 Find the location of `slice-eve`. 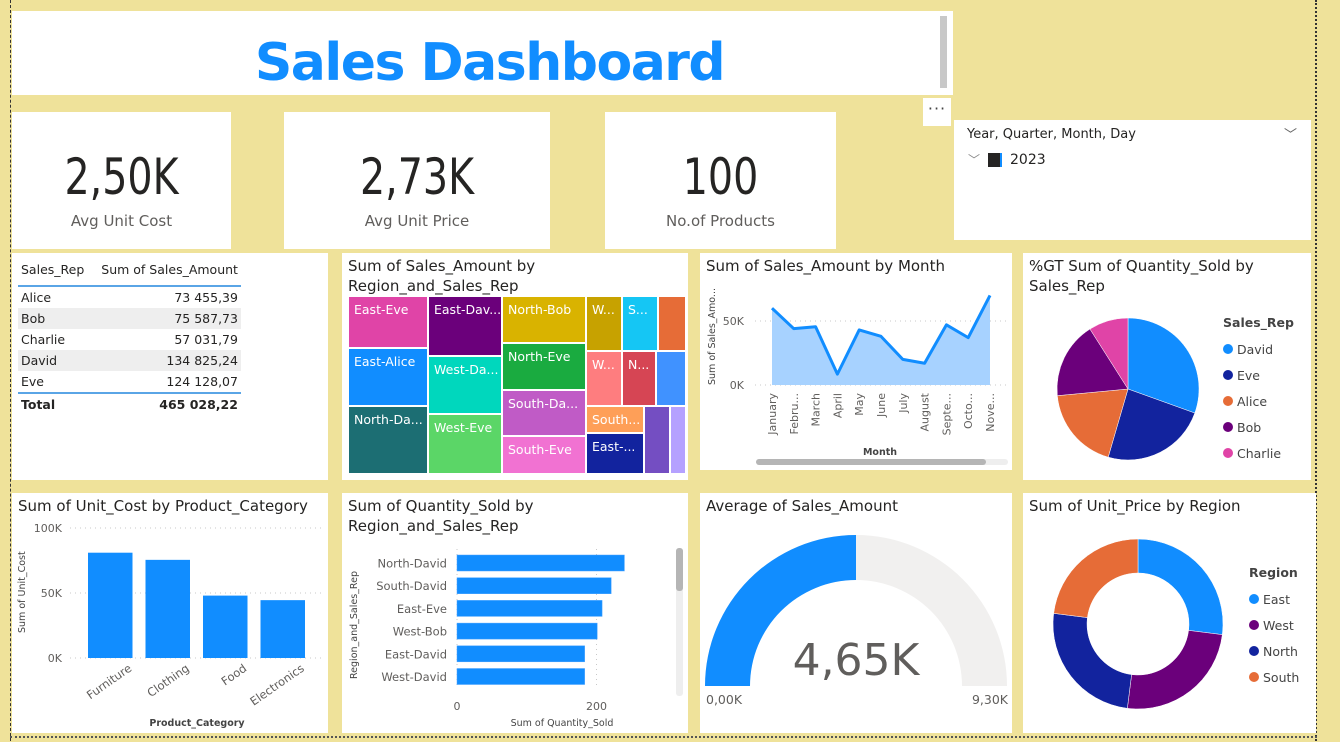

slice-eve is located at coordinates (1151, 424).